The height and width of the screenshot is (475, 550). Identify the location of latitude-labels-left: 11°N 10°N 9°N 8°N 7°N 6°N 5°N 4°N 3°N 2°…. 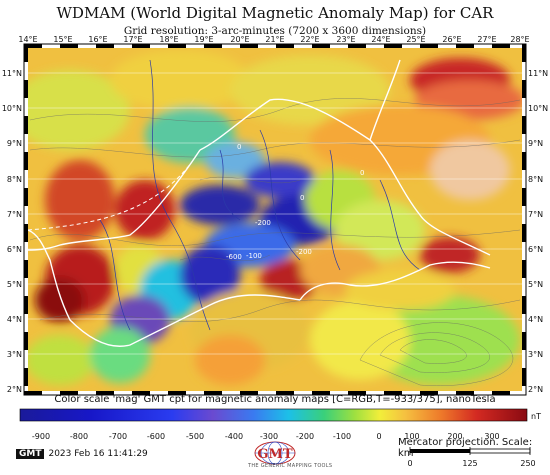
(12, 231).